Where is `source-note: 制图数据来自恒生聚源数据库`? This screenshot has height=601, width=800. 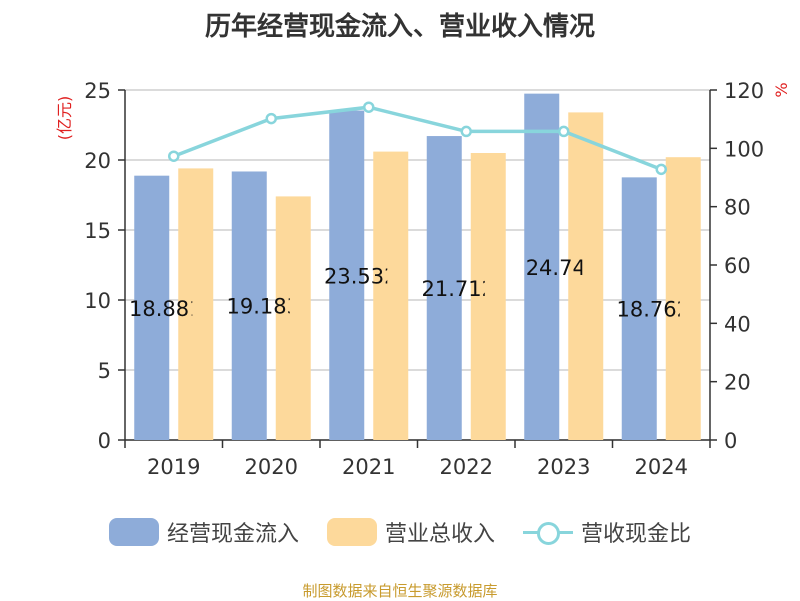
source-note: 制图数据来自恒生聚源数据库 is located at coordinates (400, 591).